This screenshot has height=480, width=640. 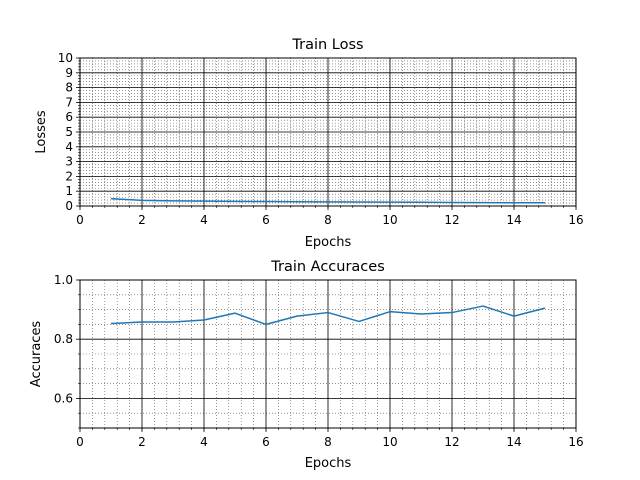 What do you see at coordinates (69, 162) in the screenshot?
I see `y-tick-label: 3` at bounding box center [69, 162].